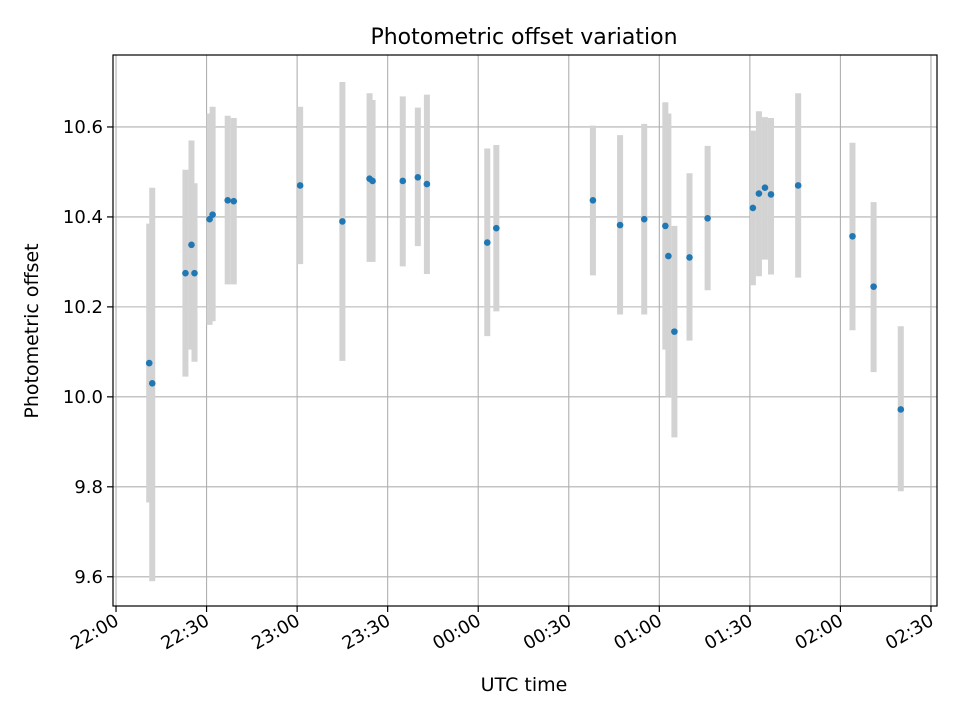 The image size is (960, 720). What do you see at coordinates (88, 577) in the screenshot?
I see `y-tick-label: 9.6` at bounding box center [88, 577].